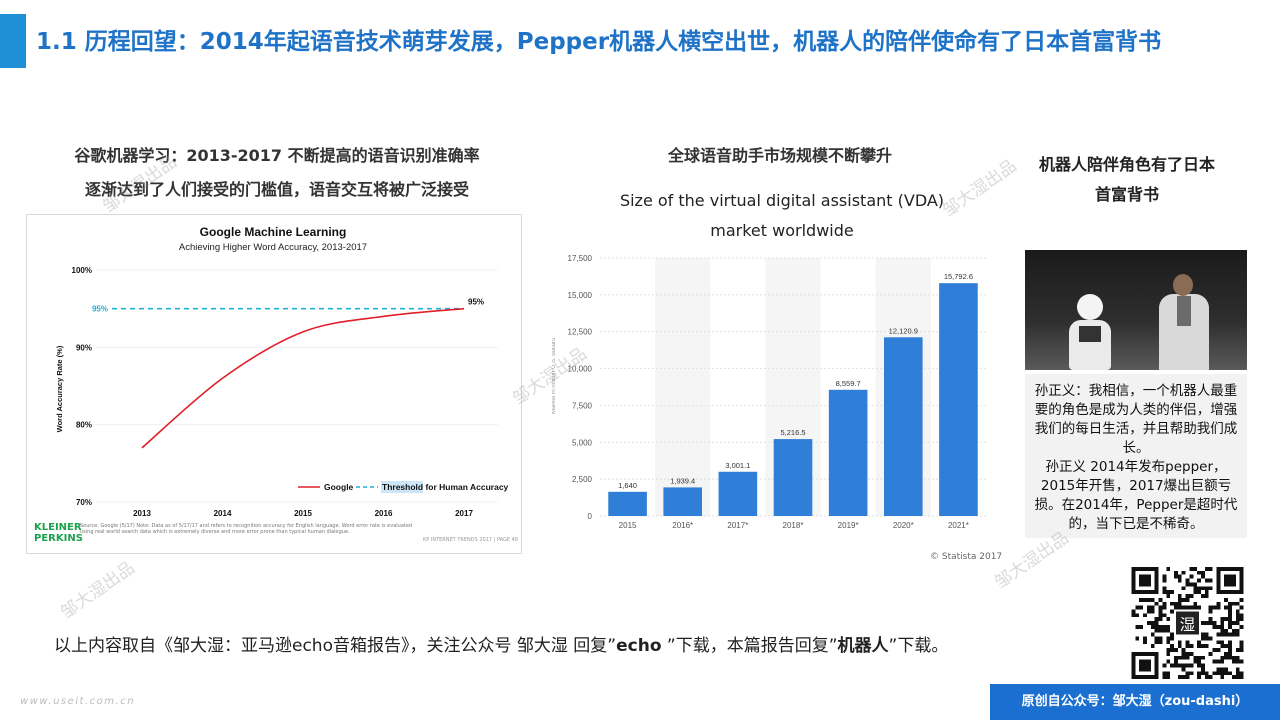 The height and width of the screenshot is (720, 1280). Describe the element at coordinates (958, 276) in the screenshot. I see `bar-value-label: 15,792.6` at that location.